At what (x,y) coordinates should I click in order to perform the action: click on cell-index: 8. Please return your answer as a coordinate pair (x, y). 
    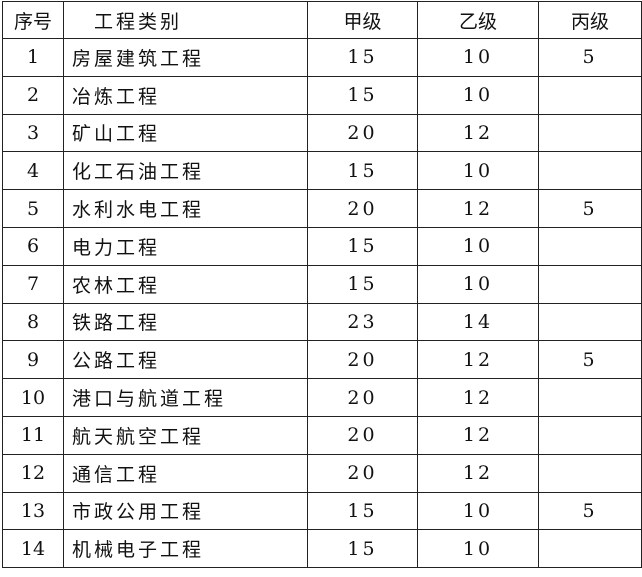
    Looking at the image, I should click on (33, 322).